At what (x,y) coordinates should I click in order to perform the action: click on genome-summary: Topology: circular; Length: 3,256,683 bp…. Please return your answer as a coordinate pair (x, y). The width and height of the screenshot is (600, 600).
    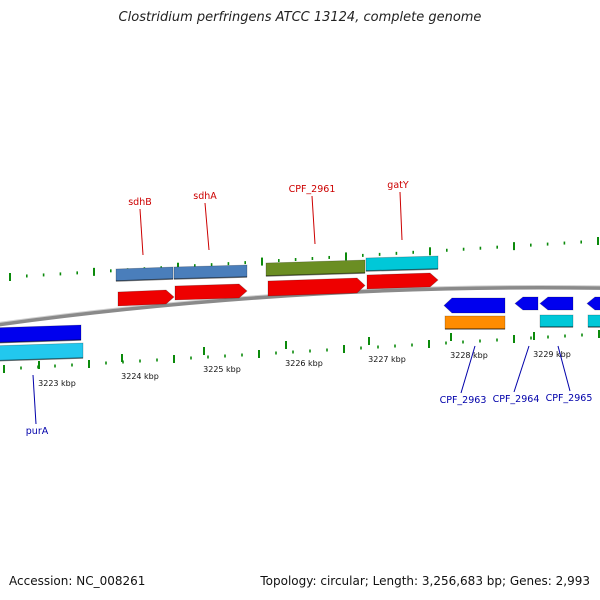
    Looking at the image, I should click on (425, 581).